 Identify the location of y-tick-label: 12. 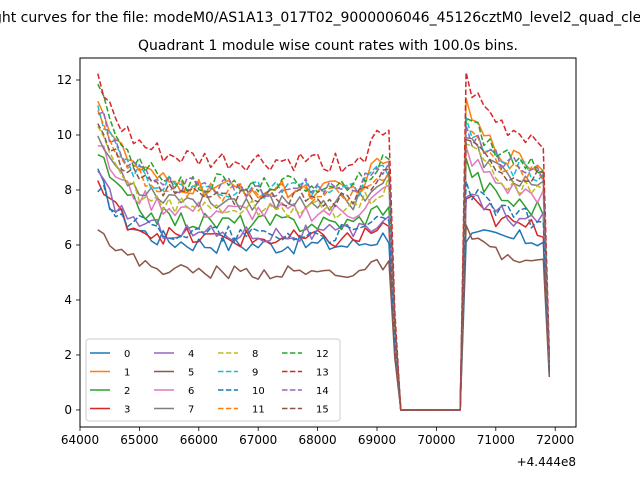
(64, 80).